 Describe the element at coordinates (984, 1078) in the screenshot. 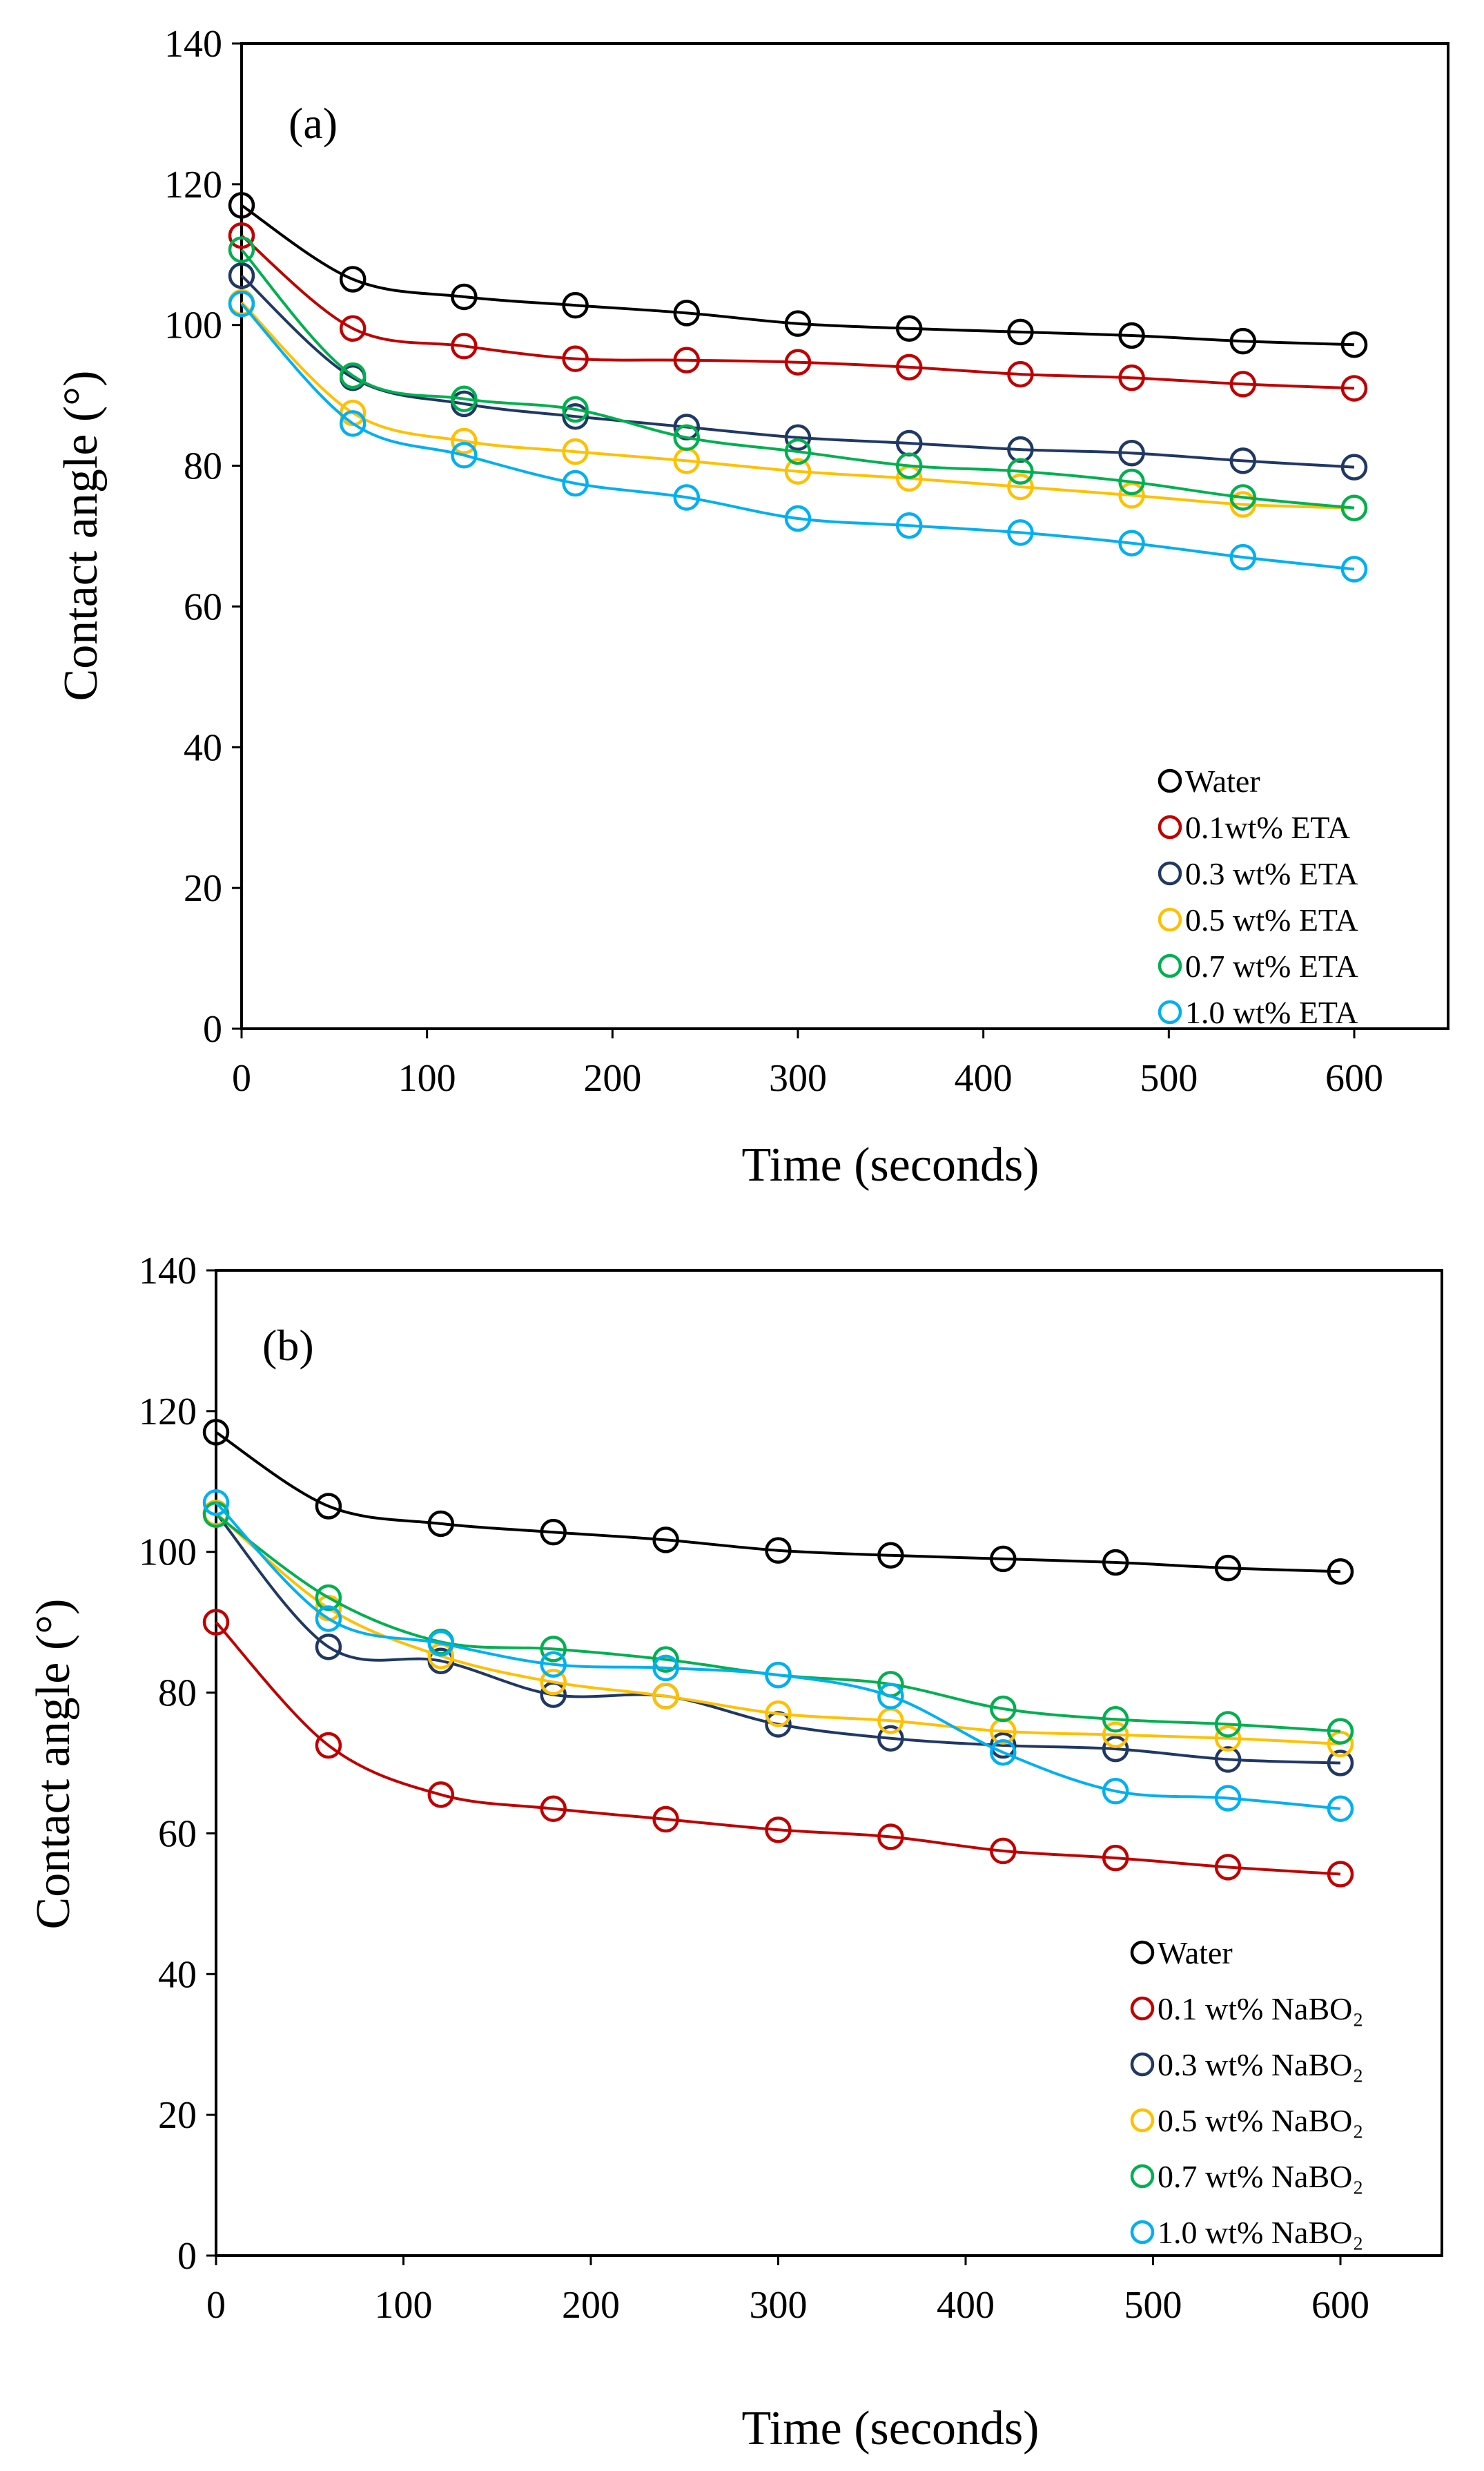

I see `x-tick-label: 400` at that location.